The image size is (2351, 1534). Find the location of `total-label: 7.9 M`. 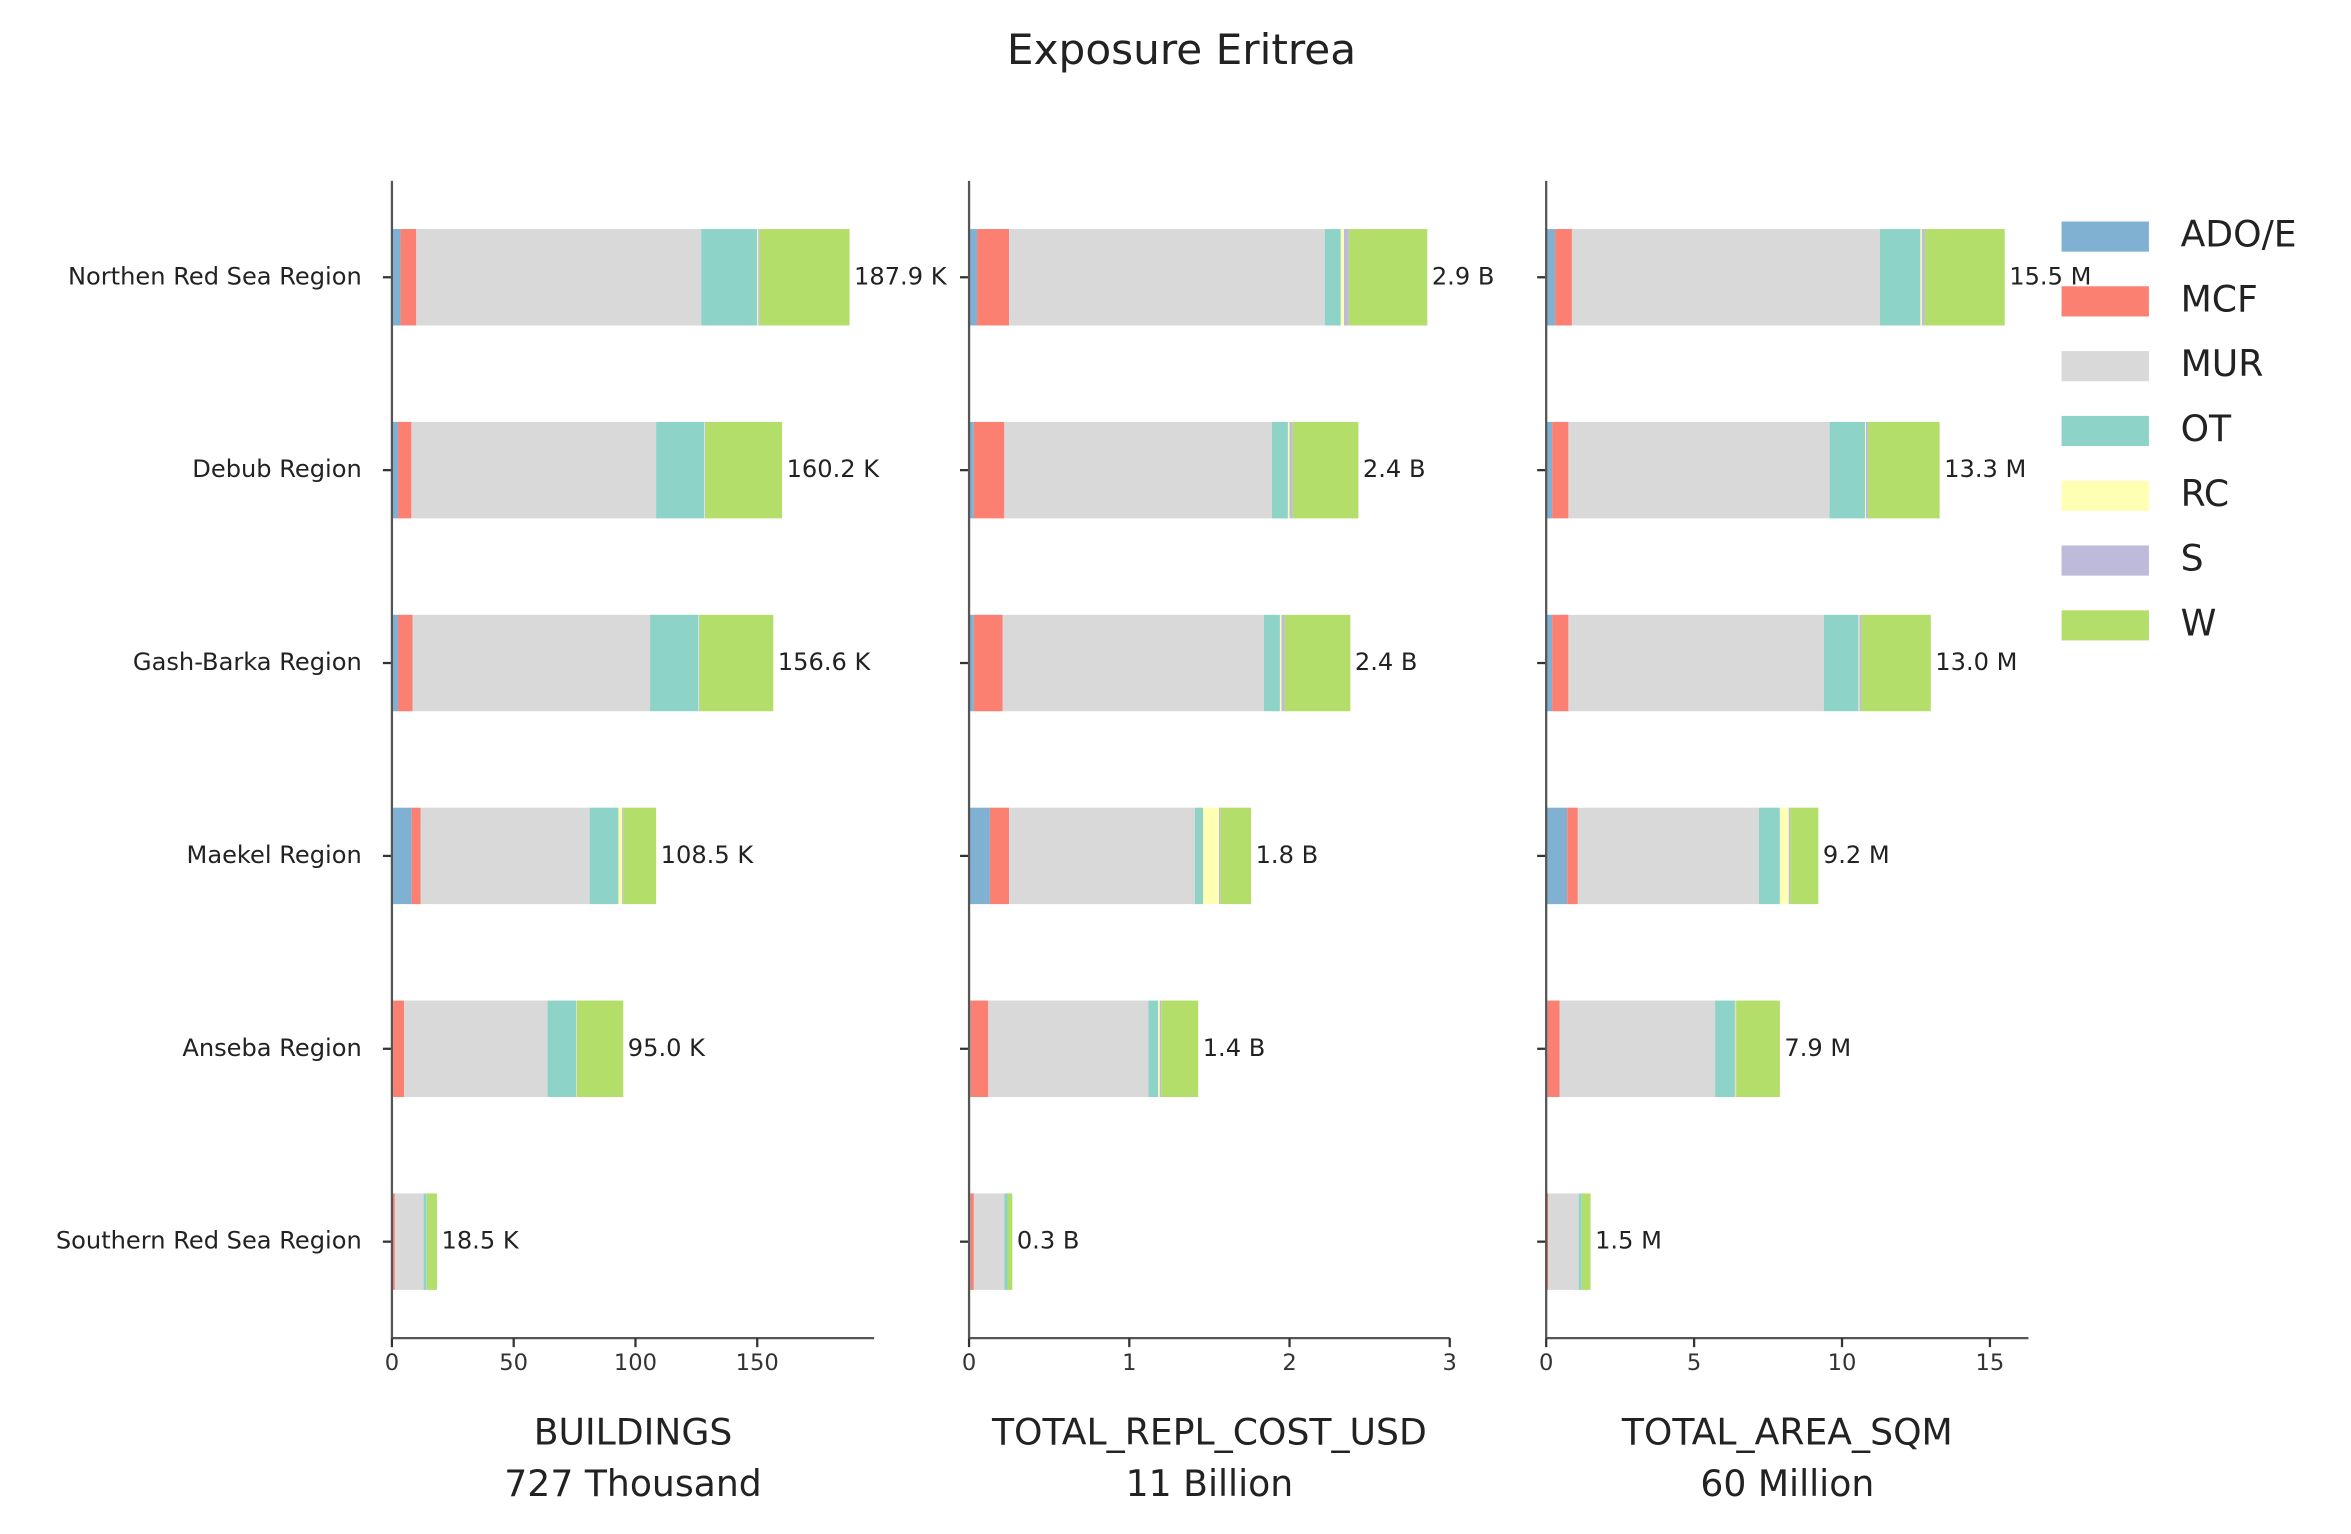

total-label: 7.9 M is located at coordinates (1817, 1048).